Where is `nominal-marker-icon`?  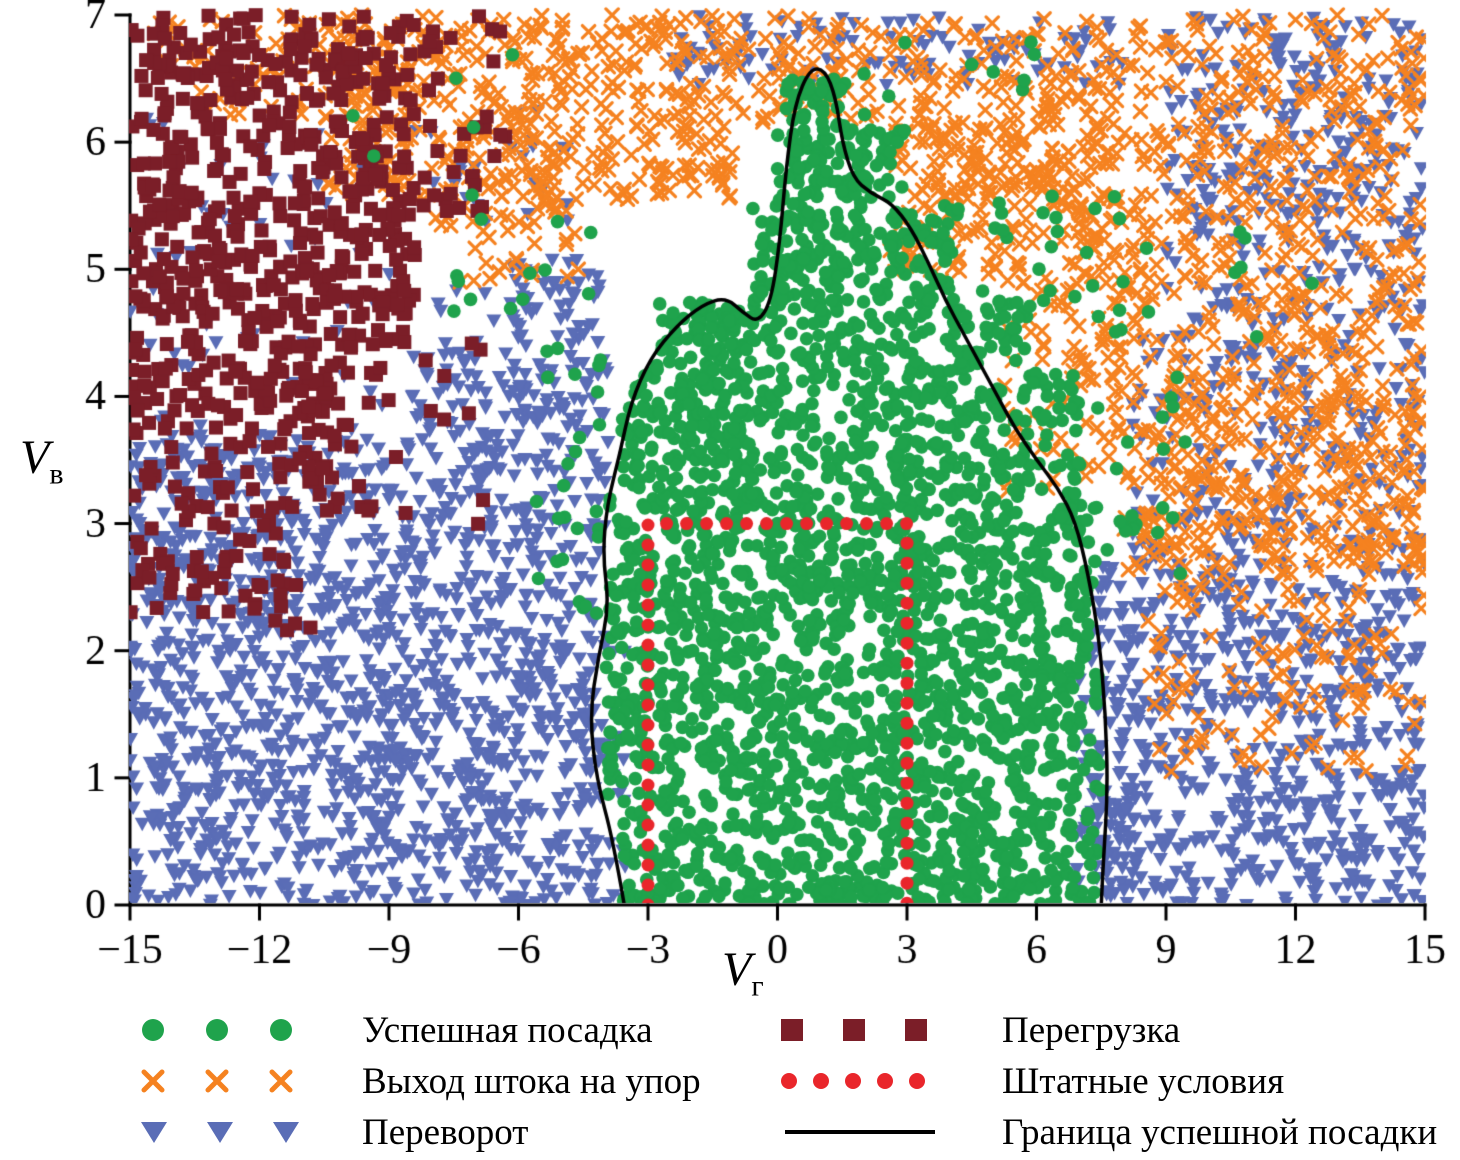 nominal-marker-icon is located at coordinates (880, 1081).